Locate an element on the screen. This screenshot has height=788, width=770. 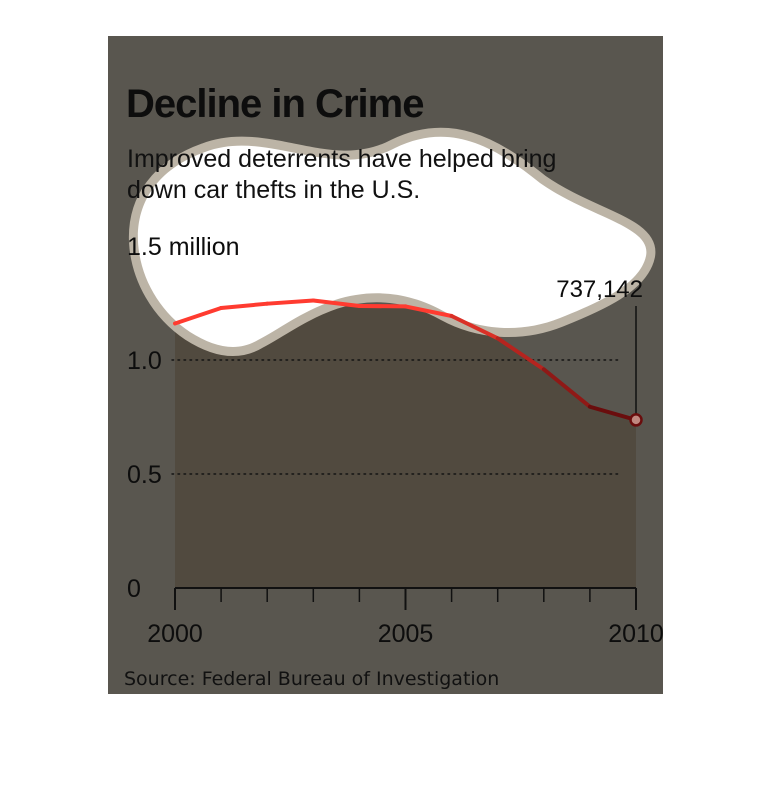
x-tick-label: 2000 is located at coordinates (175, 634).